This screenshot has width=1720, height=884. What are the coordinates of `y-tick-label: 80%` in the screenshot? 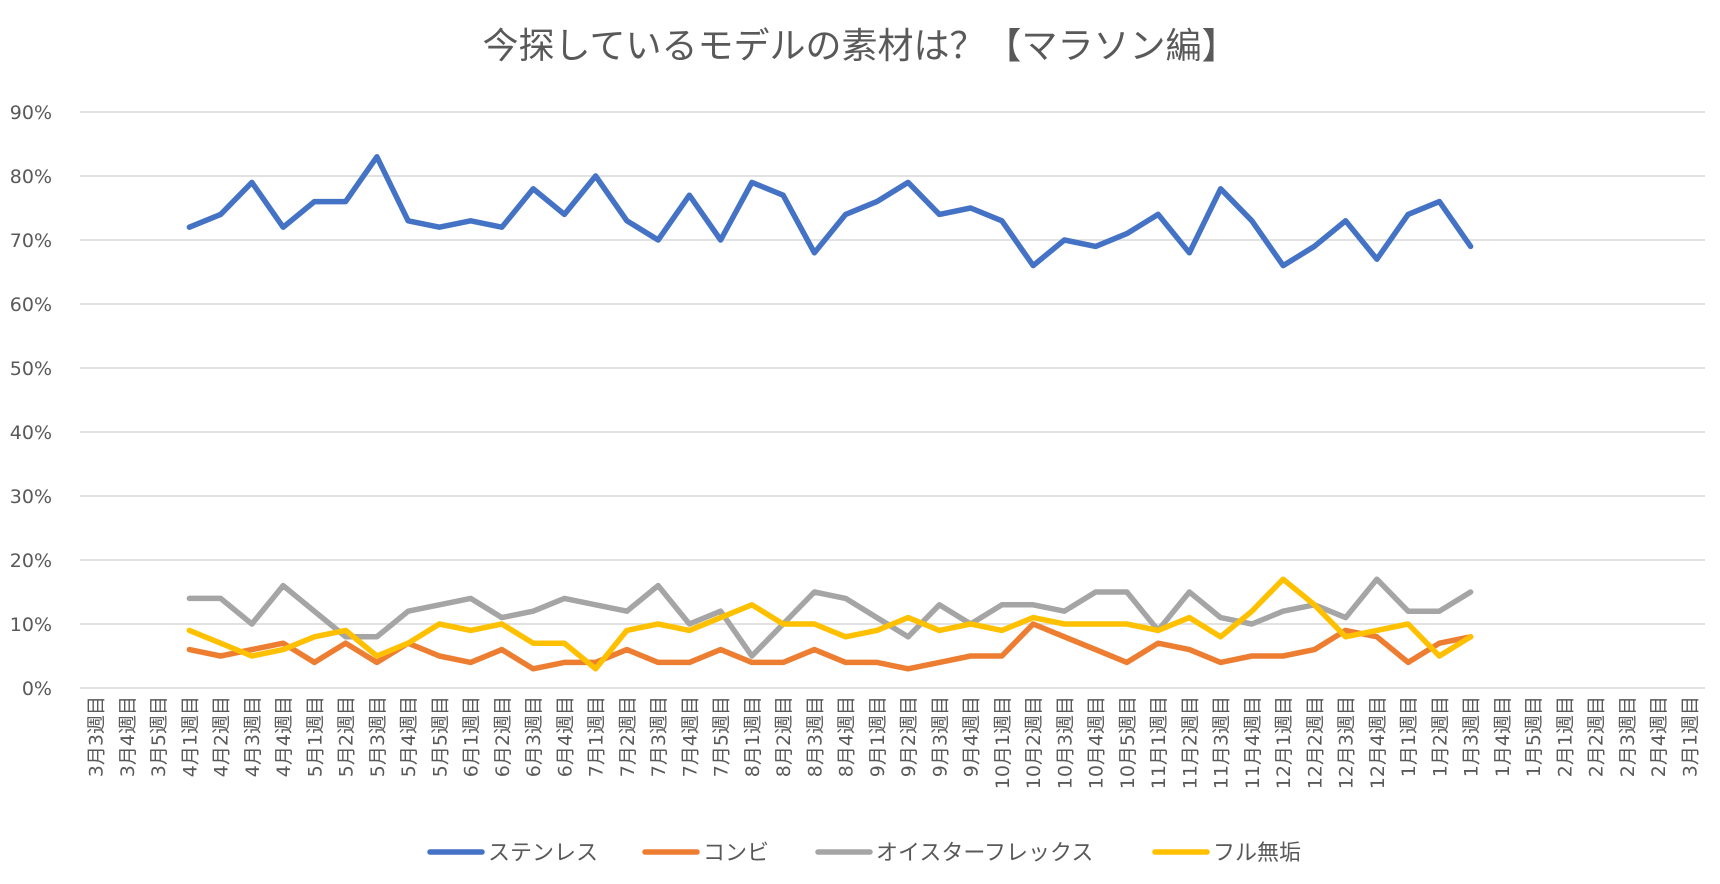 It's located at (31, 177).